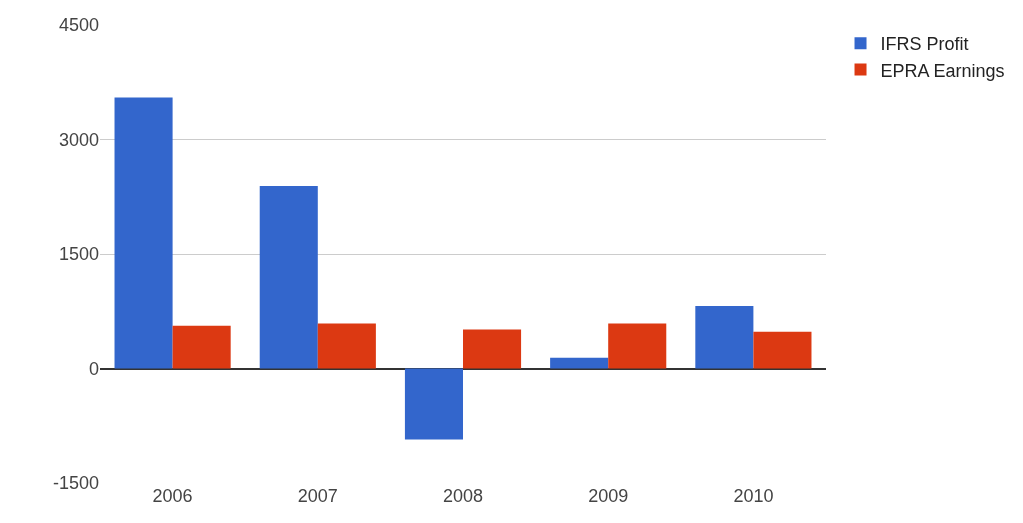 The image size is (1023, 523). What do you see at coordinates (942, 70) in the screenshot?
I see `legend-label: EPRA Earnings` at bounding box center [942, 70].